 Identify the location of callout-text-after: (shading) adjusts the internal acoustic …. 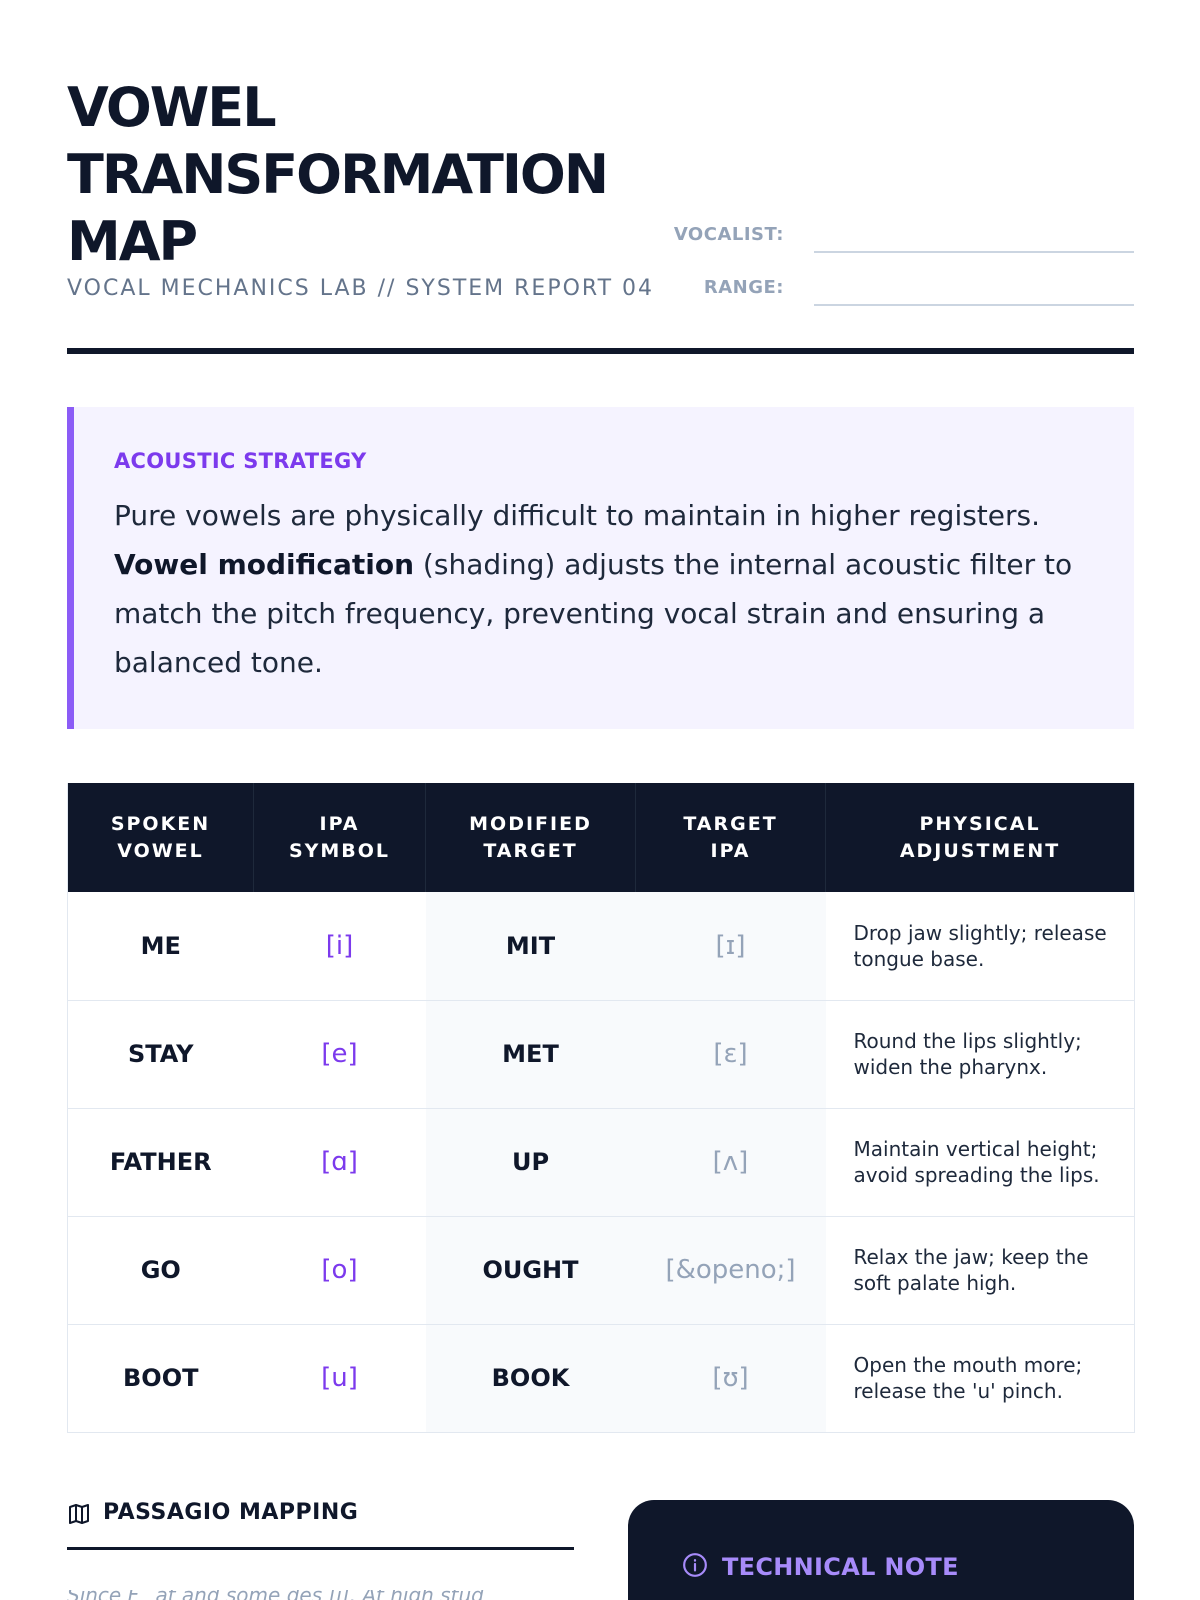
(593, 613).